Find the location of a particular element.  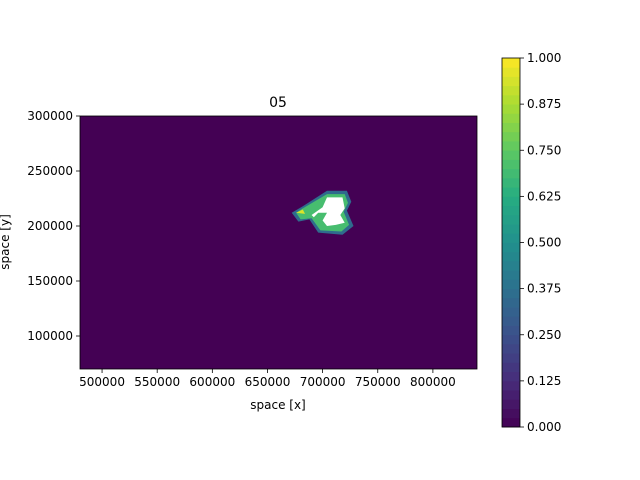

x-tick-label: 500000 is located at coordinates (102, 382).